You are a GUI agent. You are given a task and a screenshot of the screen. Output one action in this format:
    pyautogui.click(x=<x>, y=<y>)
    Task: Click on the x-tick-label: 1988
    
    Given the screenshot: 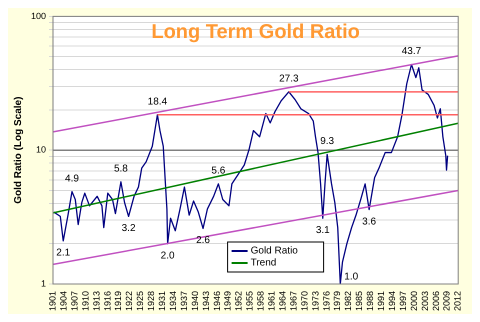 What is the action you would take?
    pyautogui.click(x=370, y=301)
    